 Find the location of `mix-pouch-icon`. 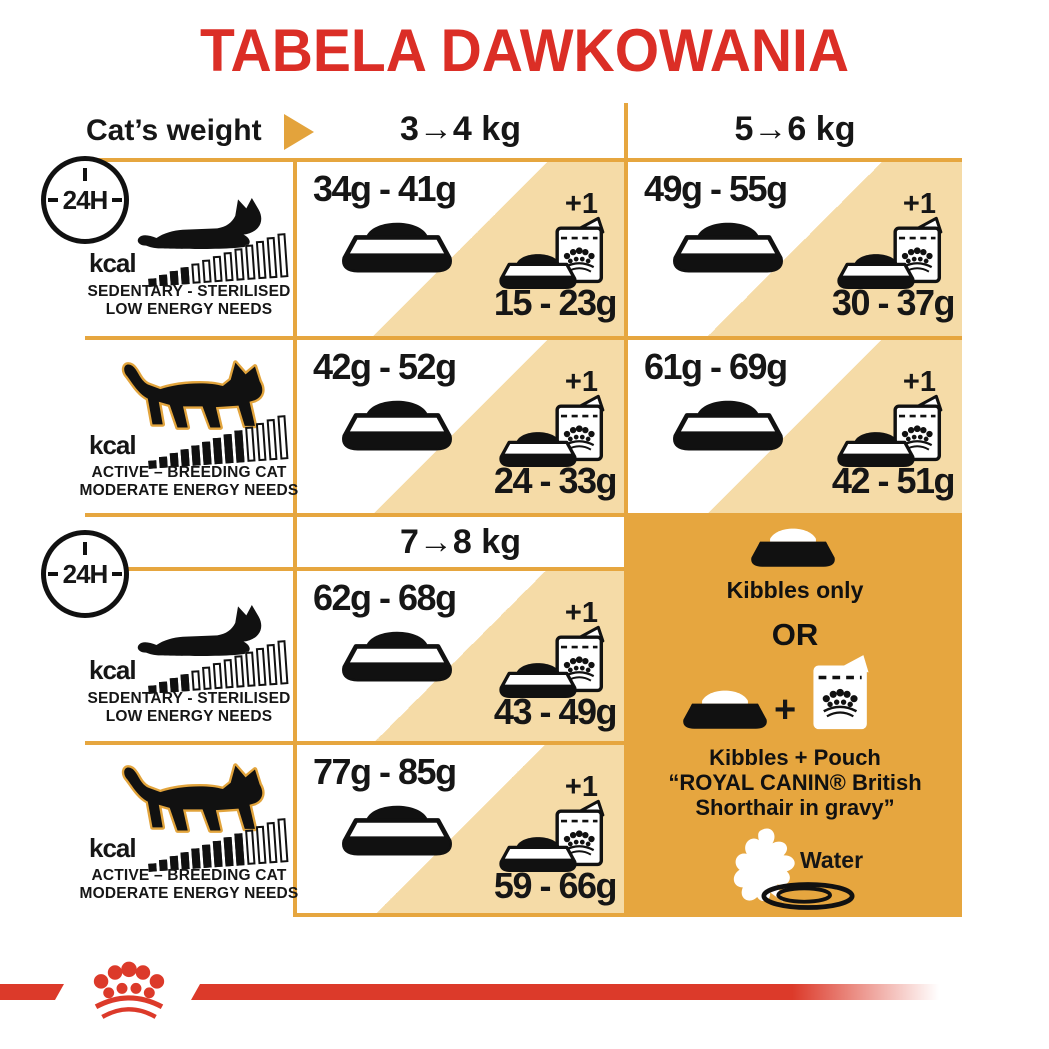

mix-pouch-icon is located at coordinates (841, 693).